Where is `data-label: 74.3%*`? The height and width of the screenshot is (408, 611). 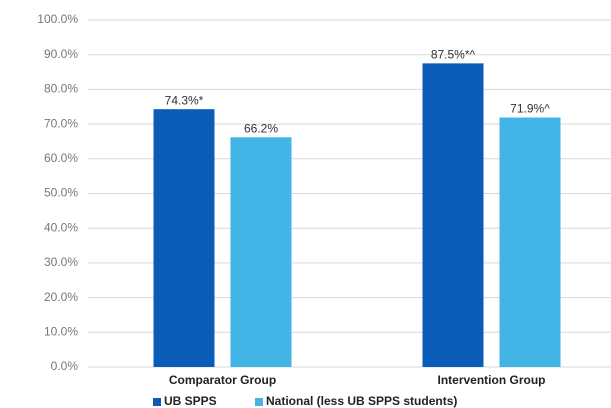
data-label: 74.3%* is located at coordinates (184, 100).